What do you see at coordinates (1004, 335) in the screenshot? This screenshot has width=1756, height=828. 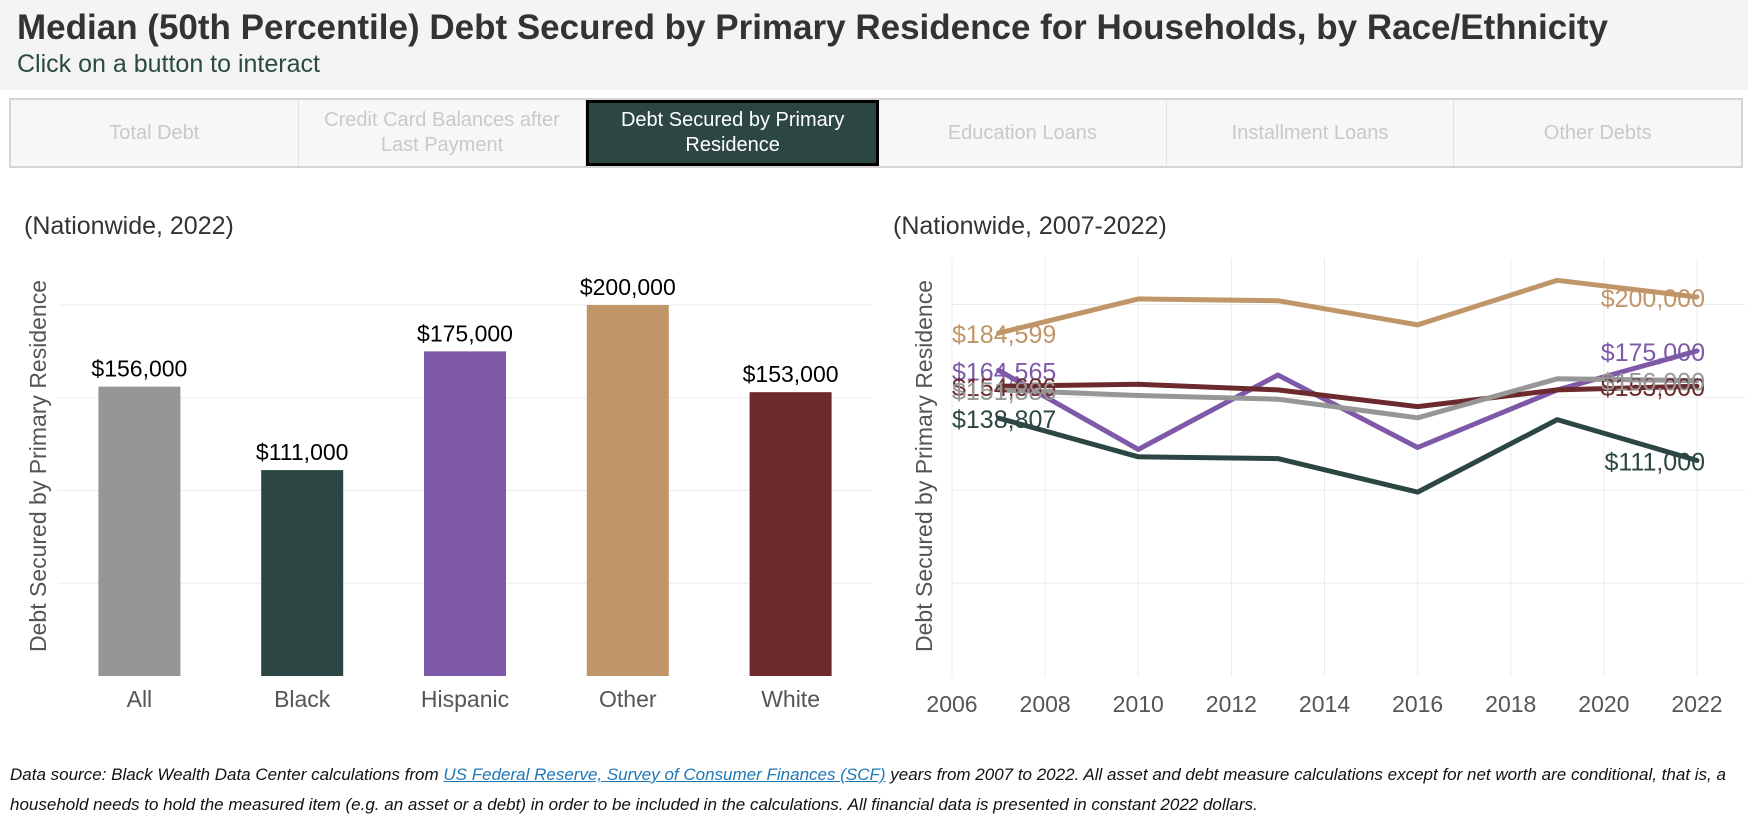 I see `line-start-label-other: $184,599` at bounding box center [1004, 335].